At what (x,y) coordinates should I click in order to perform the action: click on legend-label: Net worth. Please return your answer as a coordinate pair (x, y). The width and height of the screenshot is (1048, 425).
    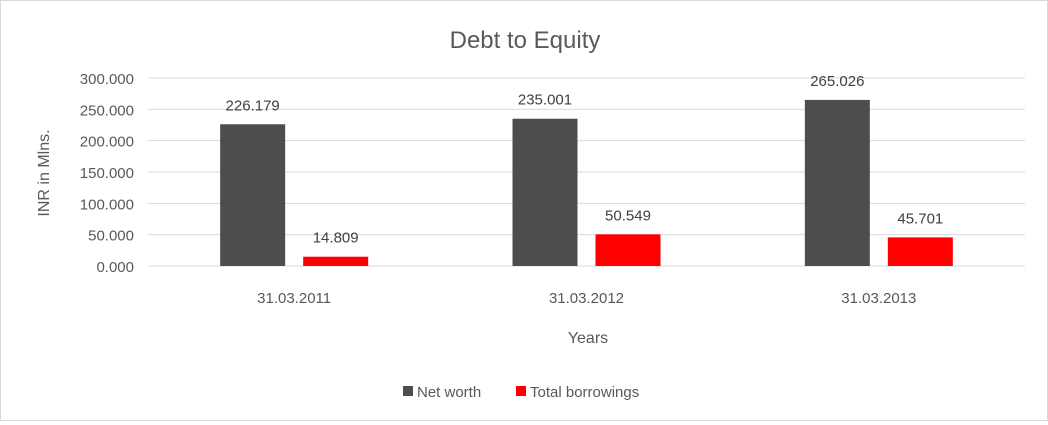
    Looking at the image, I should click on (449, 392).